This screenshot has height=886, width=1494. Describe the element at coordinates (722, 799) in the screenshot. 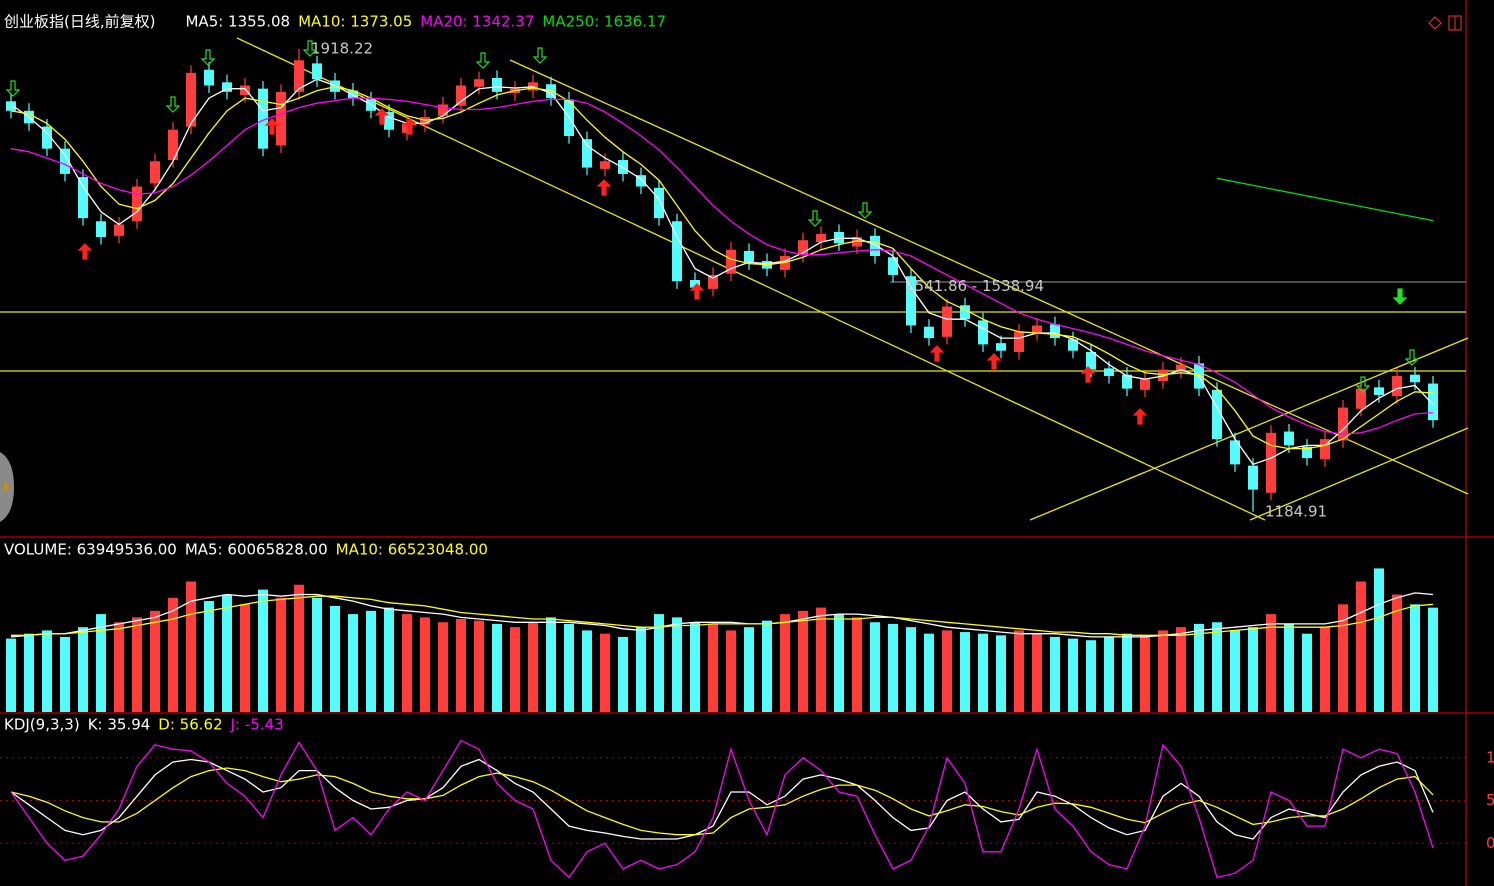

I see `series-line` at that location.